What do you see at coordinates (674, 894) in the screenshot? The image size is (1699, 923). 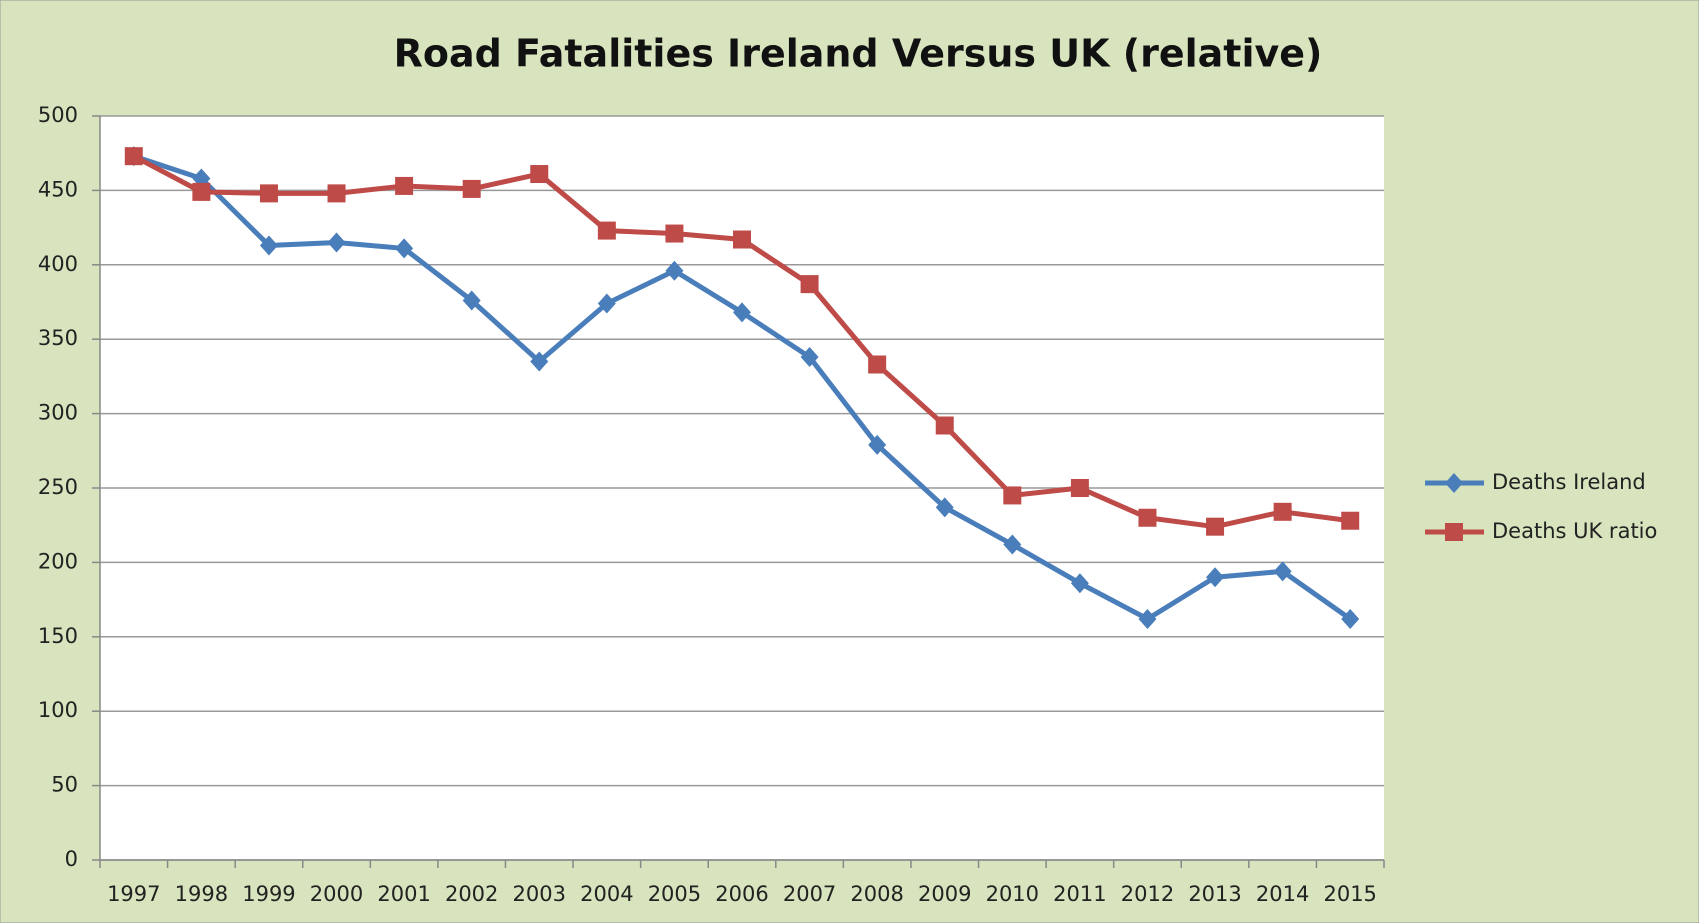 I see `x-tick-label: 2005` at bounding box center [674, 894].